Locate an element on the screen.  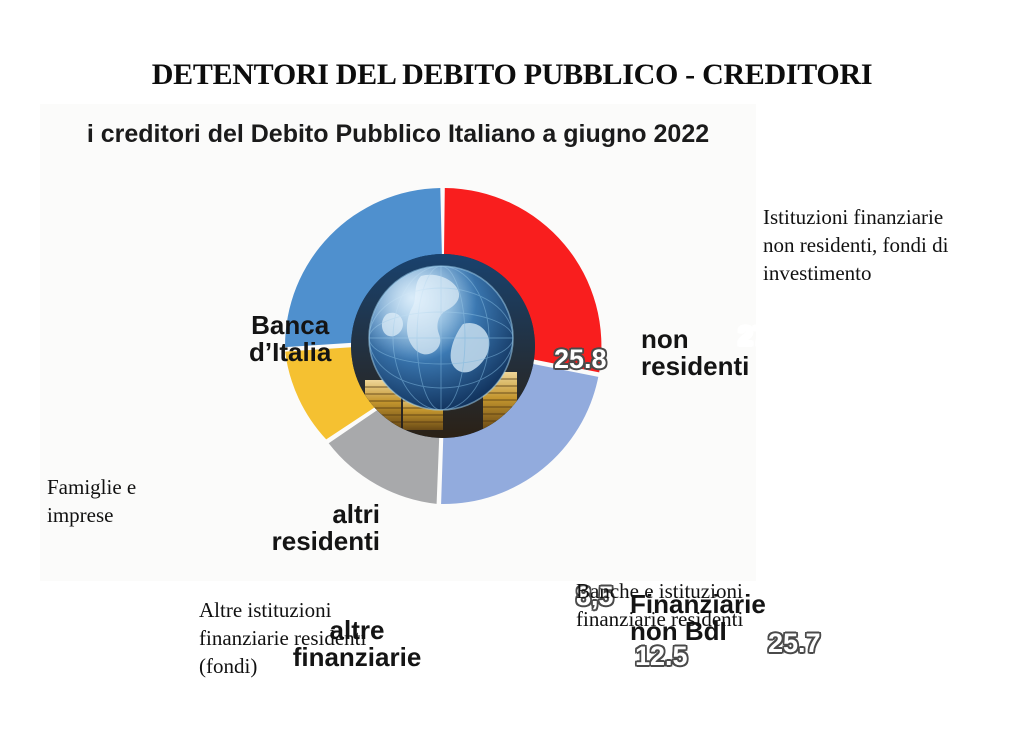
slice-banca-italia is located at coordinates (364, 268).